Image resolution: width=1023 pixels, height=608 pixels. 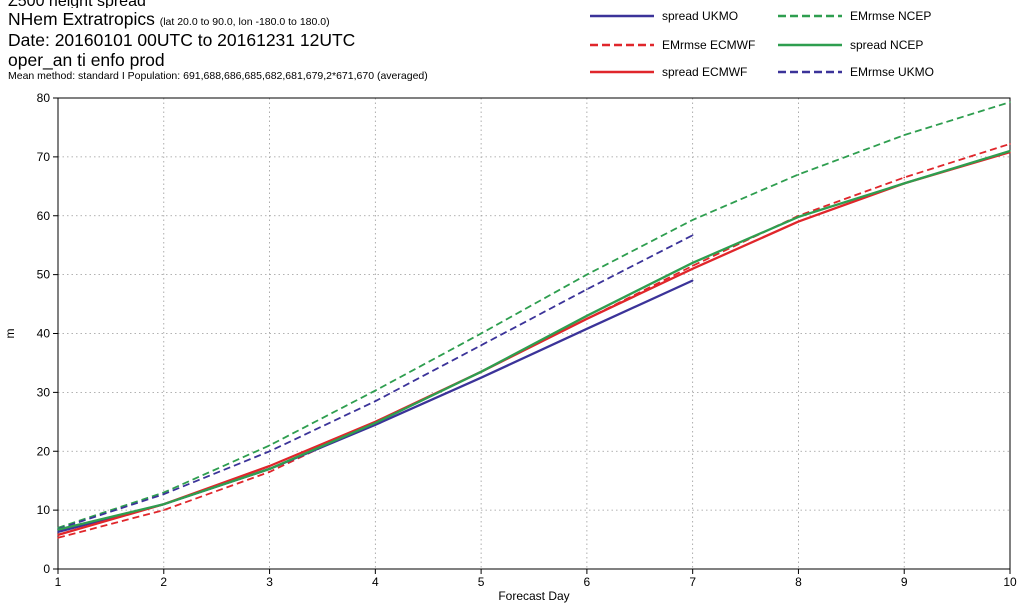 What do you see at coordinates (1010, 582) in the screenshot?
I see `x-tick-label: 10` at bounding box center [1010, 582].